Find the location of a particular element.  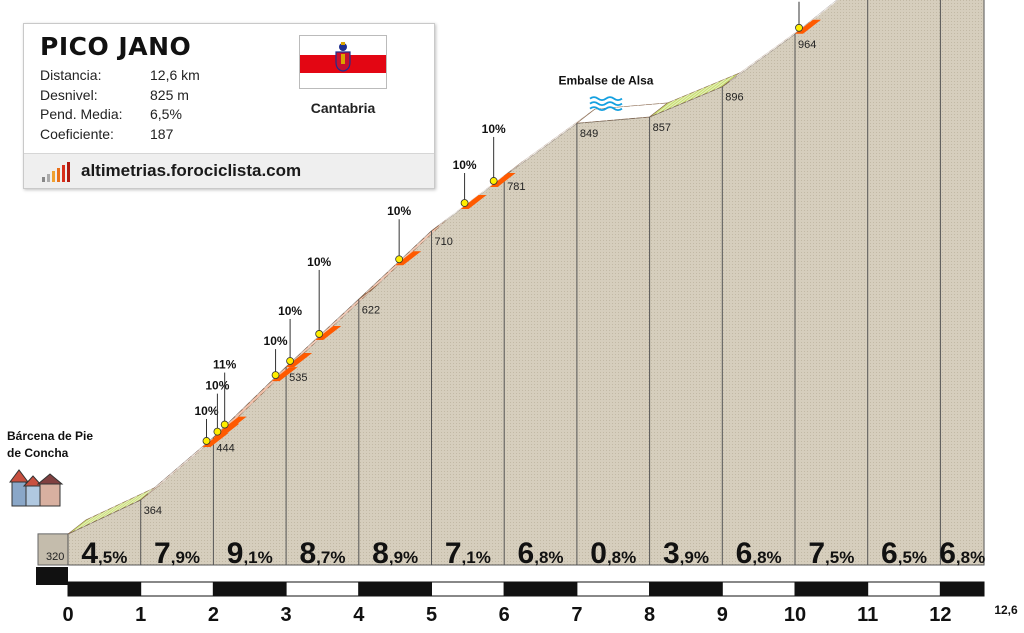

elevation-label: 320 is located at coordinates (55, 557).